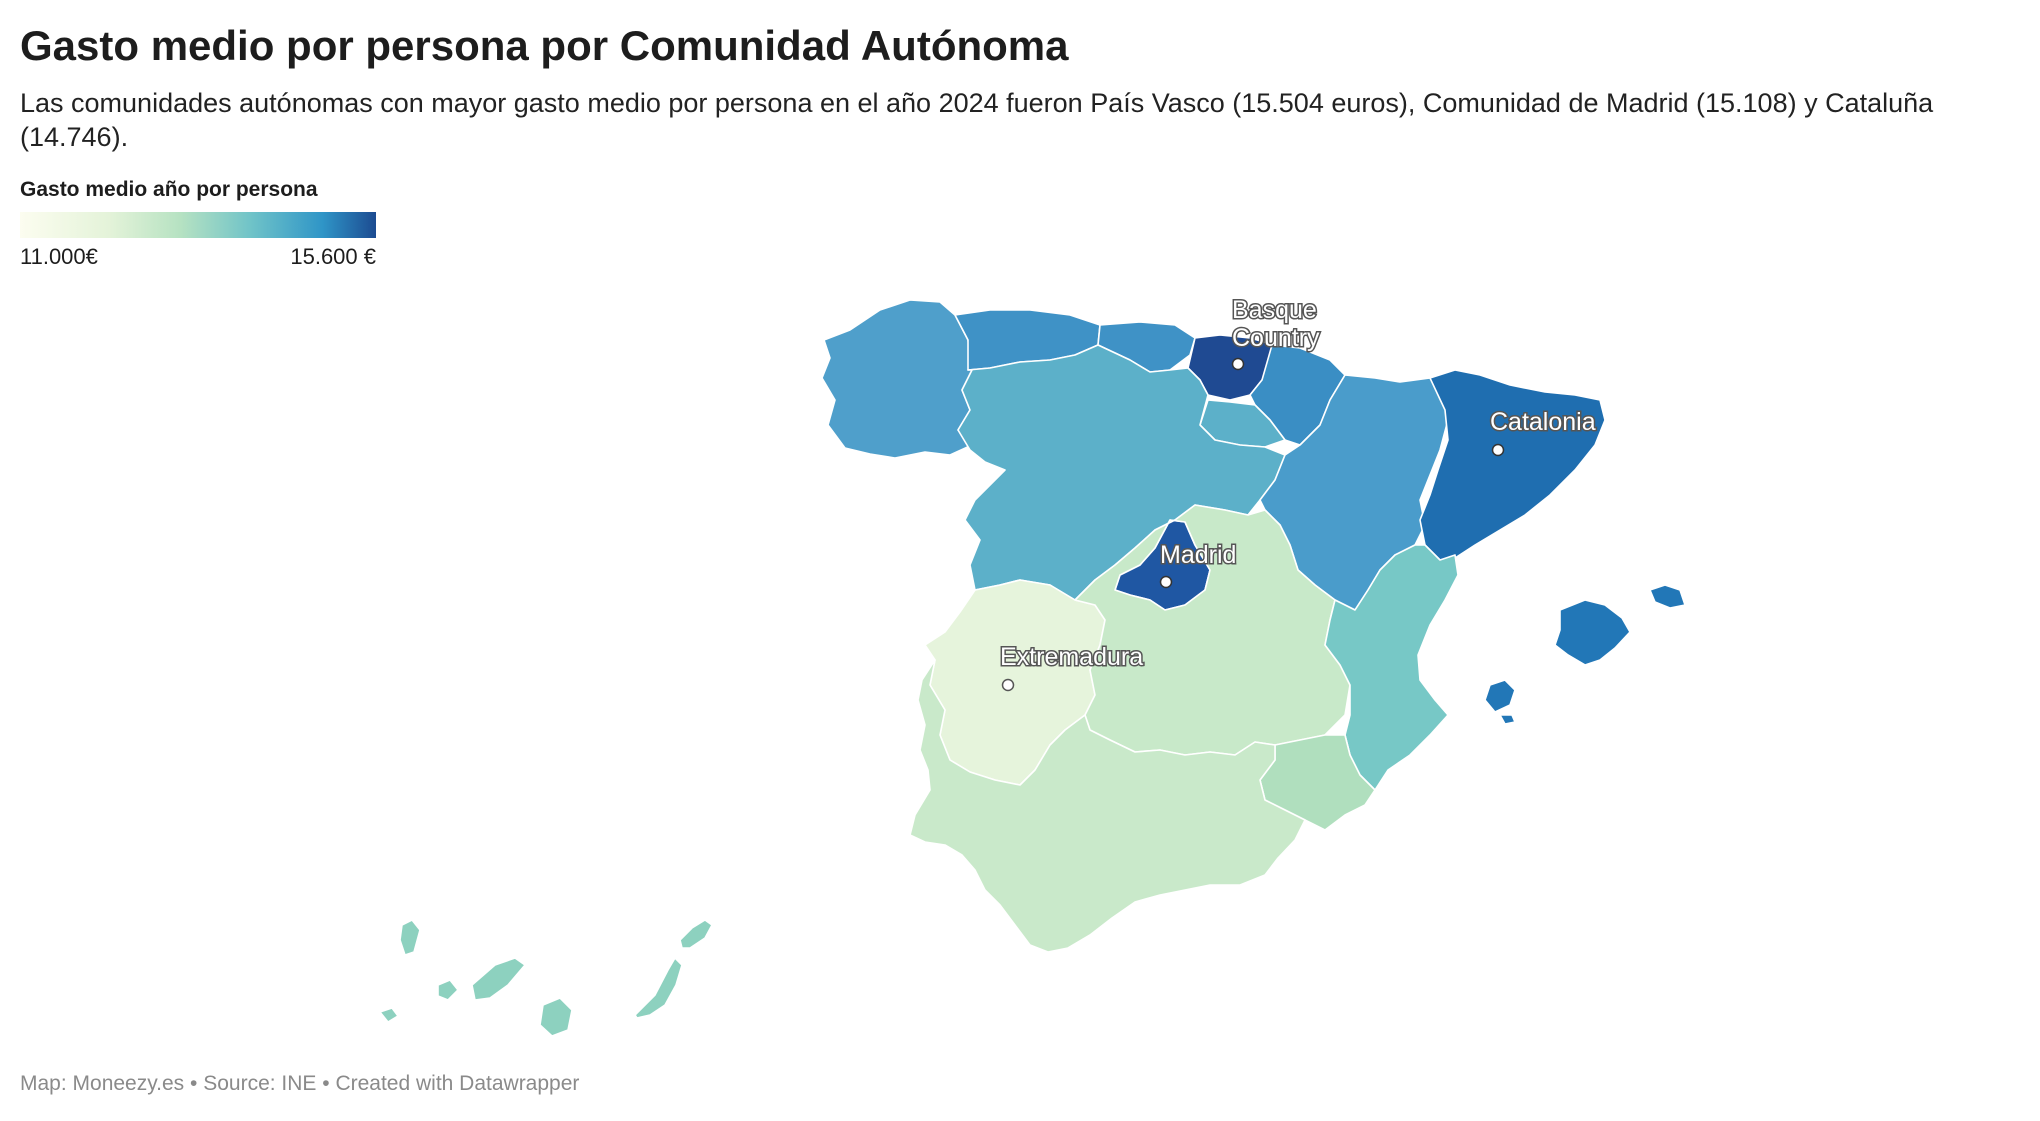 The image size is (2040, 1121). I want to click on region-castilla-la-mancha, so click(1212, 630).